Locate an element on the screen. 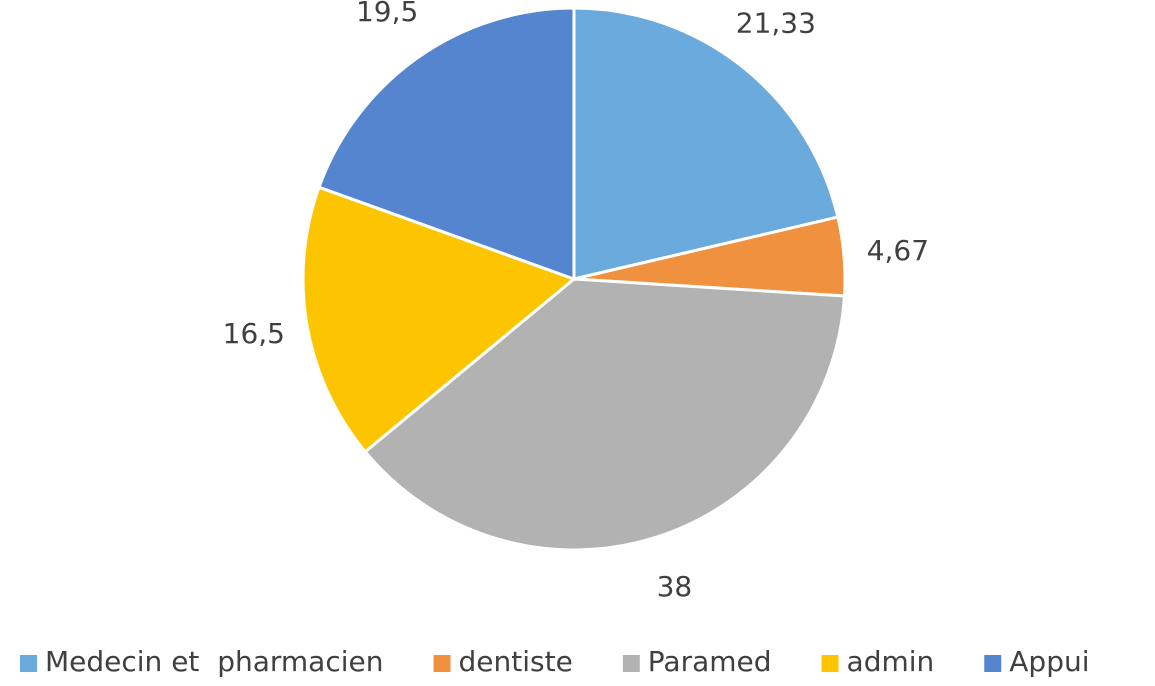 Image resolution: width=1155 pixels, height=686 pixels. legend-label: dentiste is located at coordinates (516, 661).